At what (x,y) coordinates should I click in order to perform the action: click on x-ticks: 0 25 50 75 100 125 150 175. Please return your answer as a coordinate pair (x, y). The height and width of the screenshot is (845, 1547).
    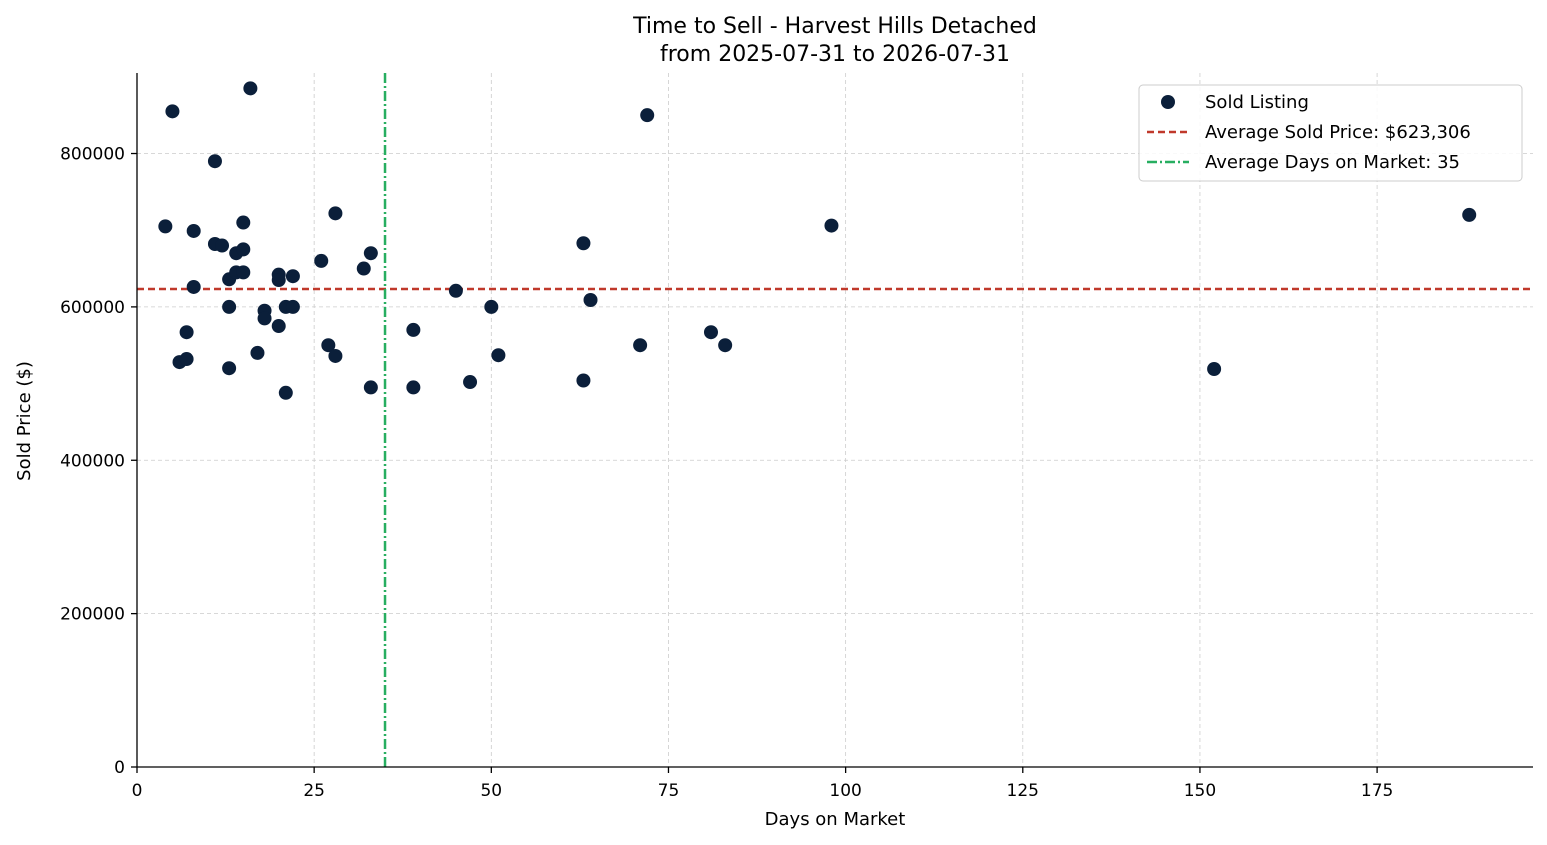
    Looking at the image, I should click on (762, 784).